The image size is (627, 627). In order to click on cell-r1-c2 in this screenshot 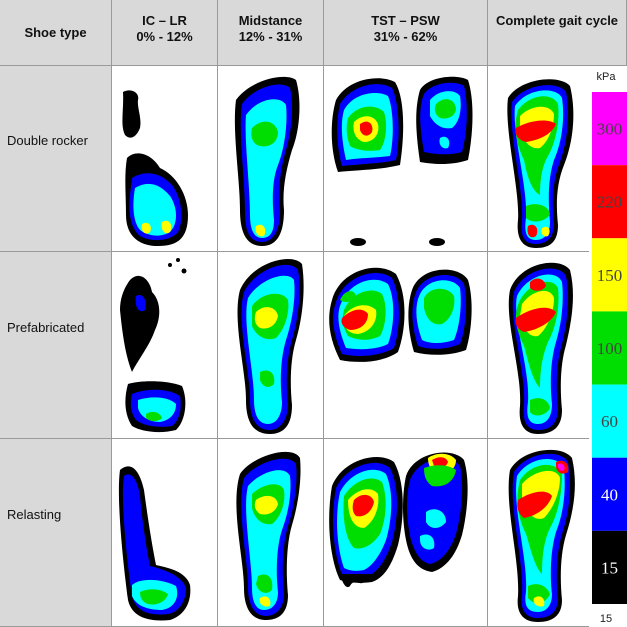, I will do `click(271, 159)`.